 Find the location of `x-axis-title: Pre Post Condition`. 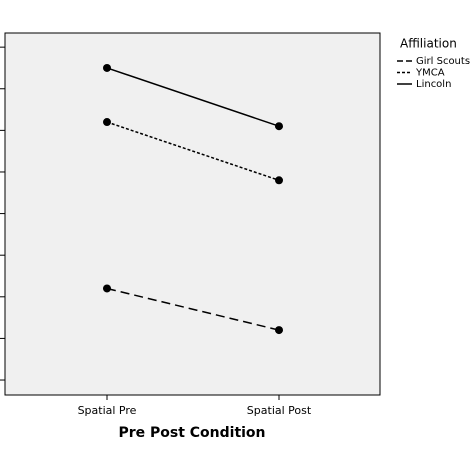

x-axis-title: Pre Post Condition is located at coordinates (191, 433).